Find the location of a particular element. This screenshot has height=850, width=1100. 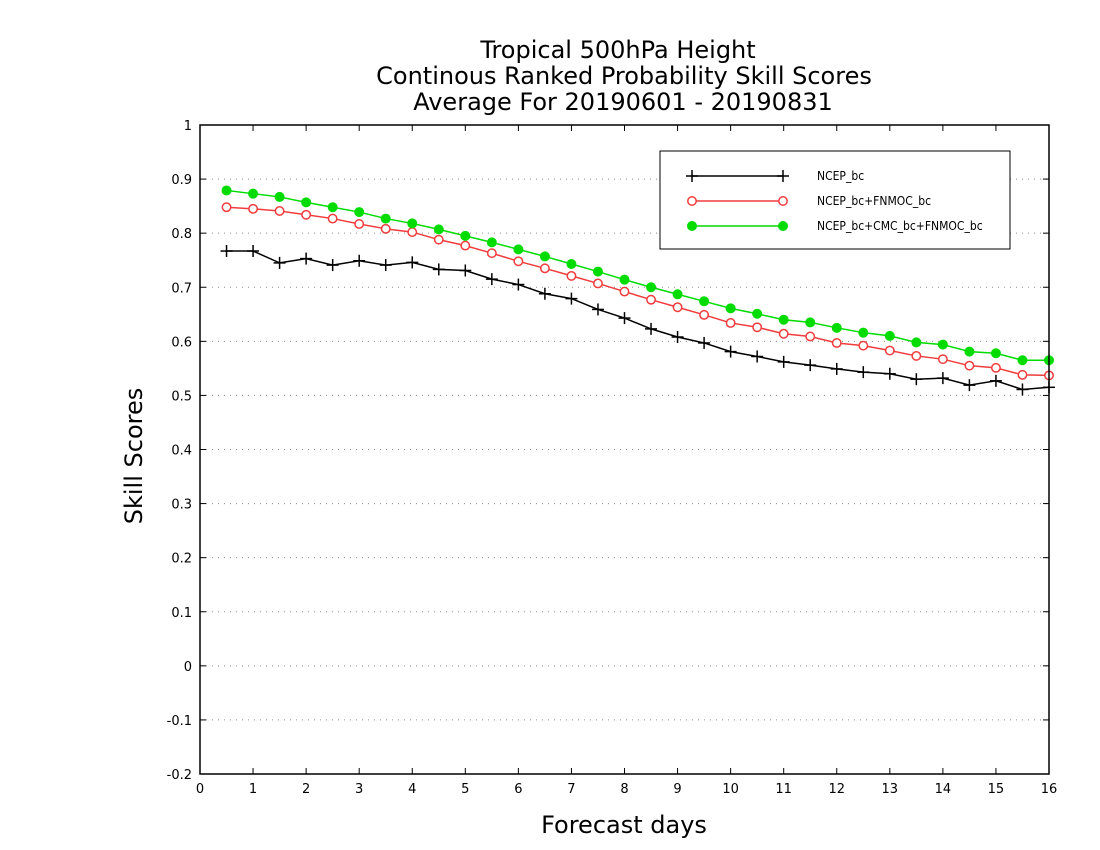

x-tick-label: 15 is located at coordinates (996, 789).